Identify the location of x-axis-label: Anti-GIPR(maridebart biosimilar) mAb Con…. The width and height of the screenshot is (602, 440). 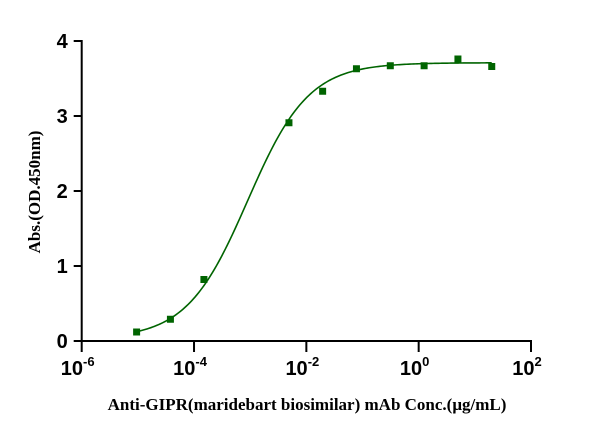
(307, 404).